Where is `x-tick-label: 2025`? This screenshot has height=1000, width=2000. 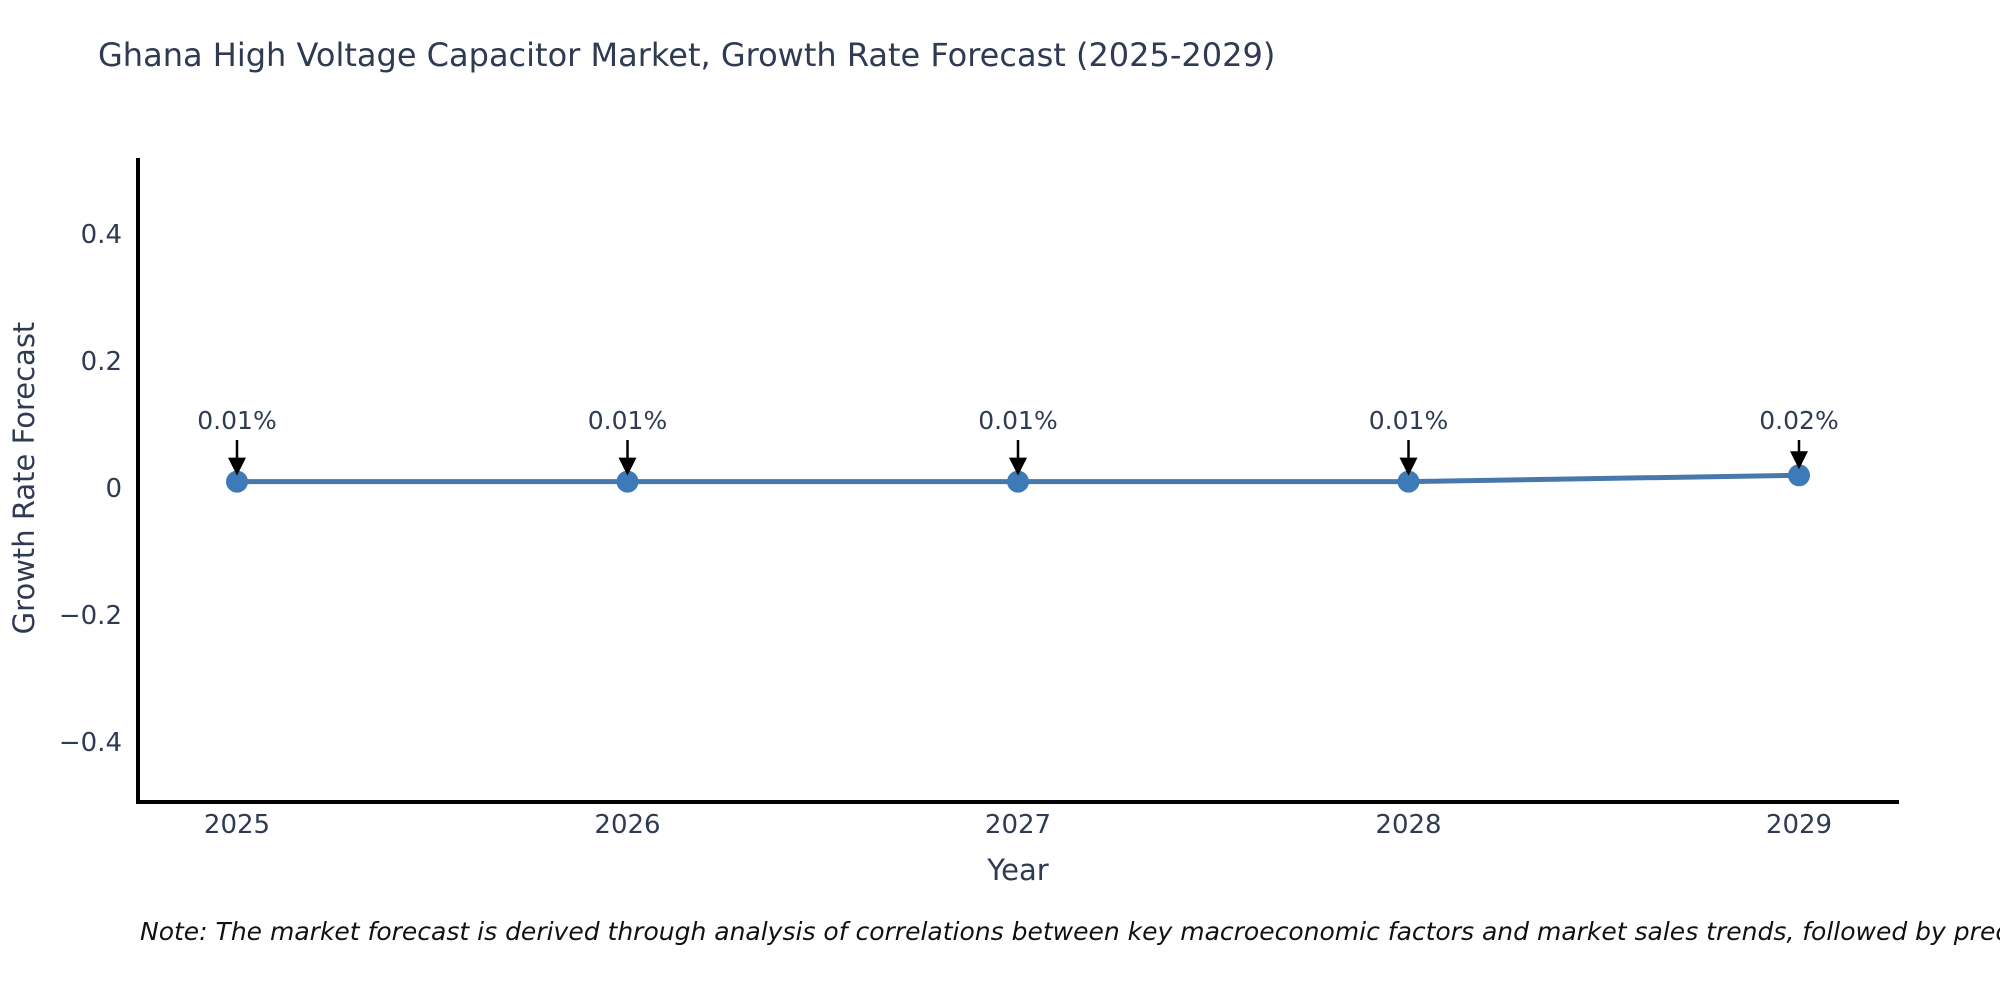
x-tick-label: 2025 is located at coordinates (237, 825).